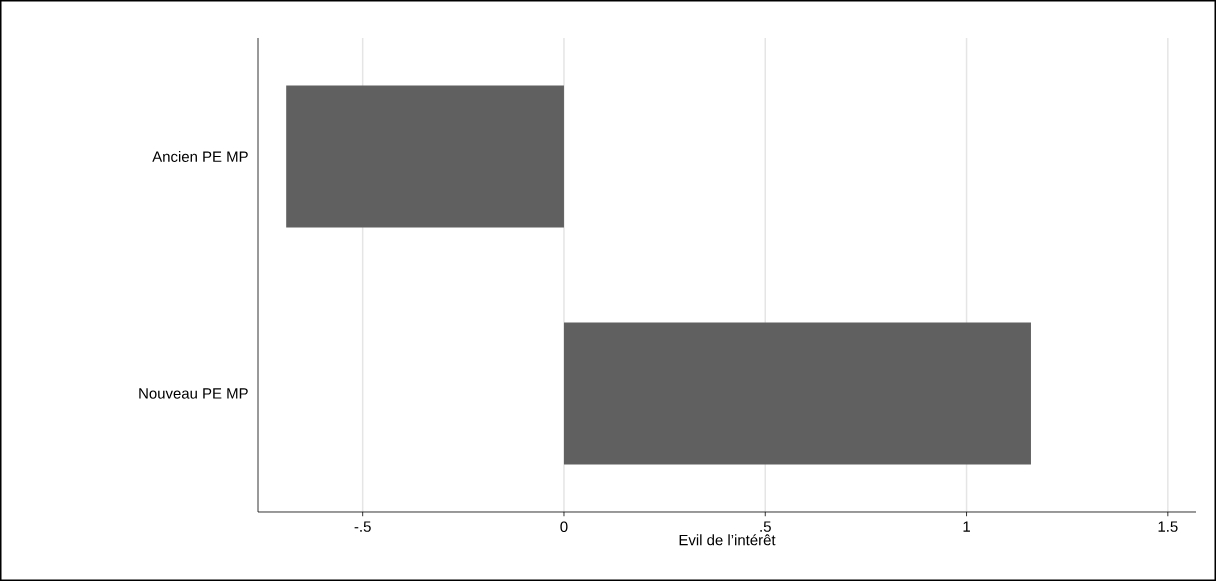  Describe the element at coordinates (1168, 526) in the screenshot. I see `x-tick-label: 1.5` at that location.